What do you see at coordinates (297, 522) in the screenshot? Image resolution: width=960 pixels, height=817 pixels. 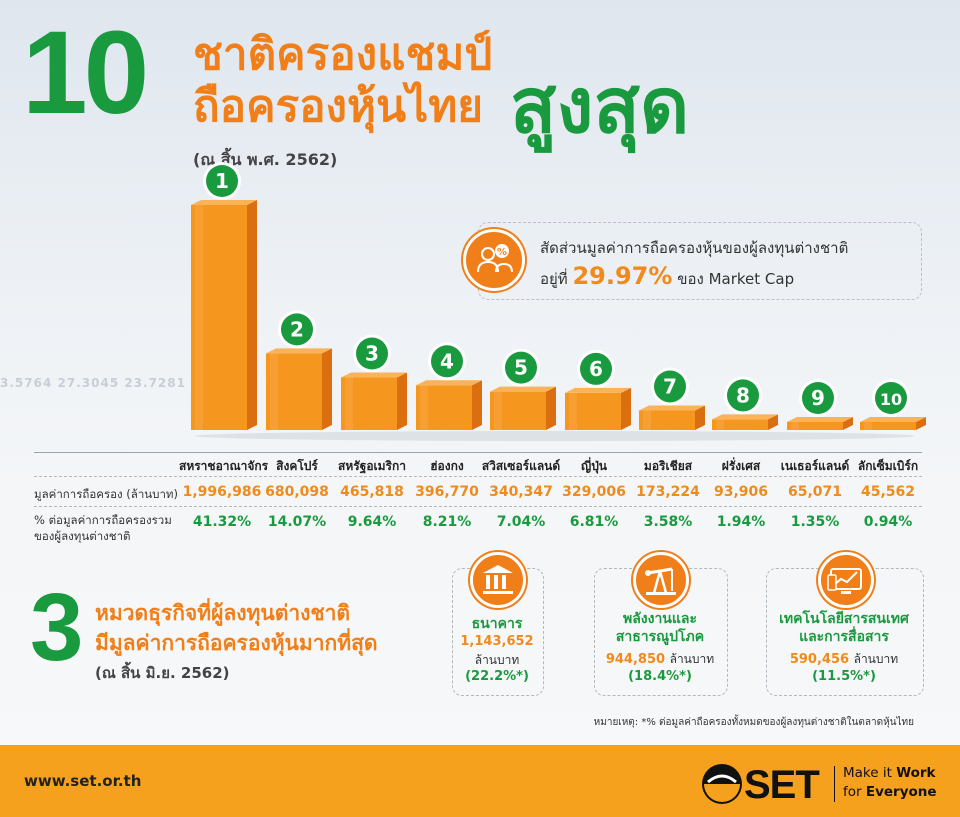 I see `holding-percent: 14.07%` at bounding box center [297, 522].